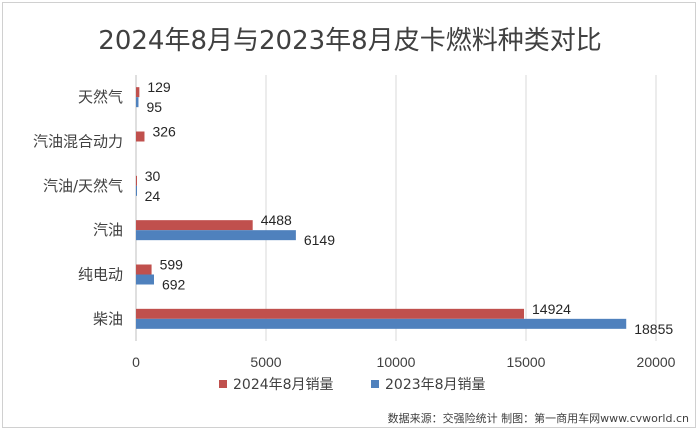 This screenshot has width=700, height=432. Describe the element at coordinates (159, 87) in the screenshot. I see `data-label: 129` at that location.